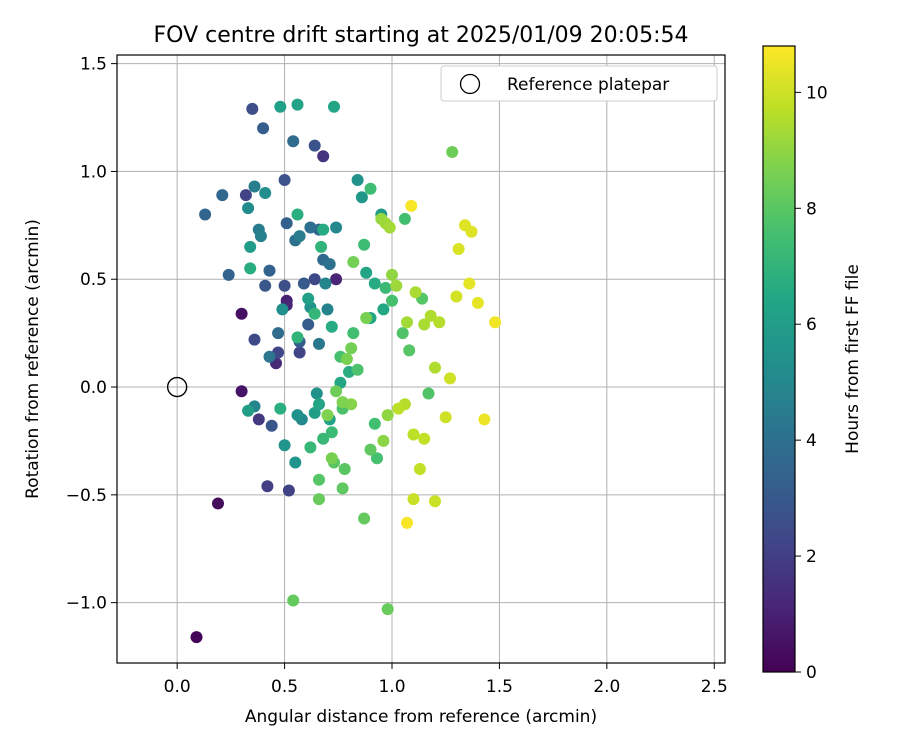  I want to click on colorbar-frame, so click(779, 359).